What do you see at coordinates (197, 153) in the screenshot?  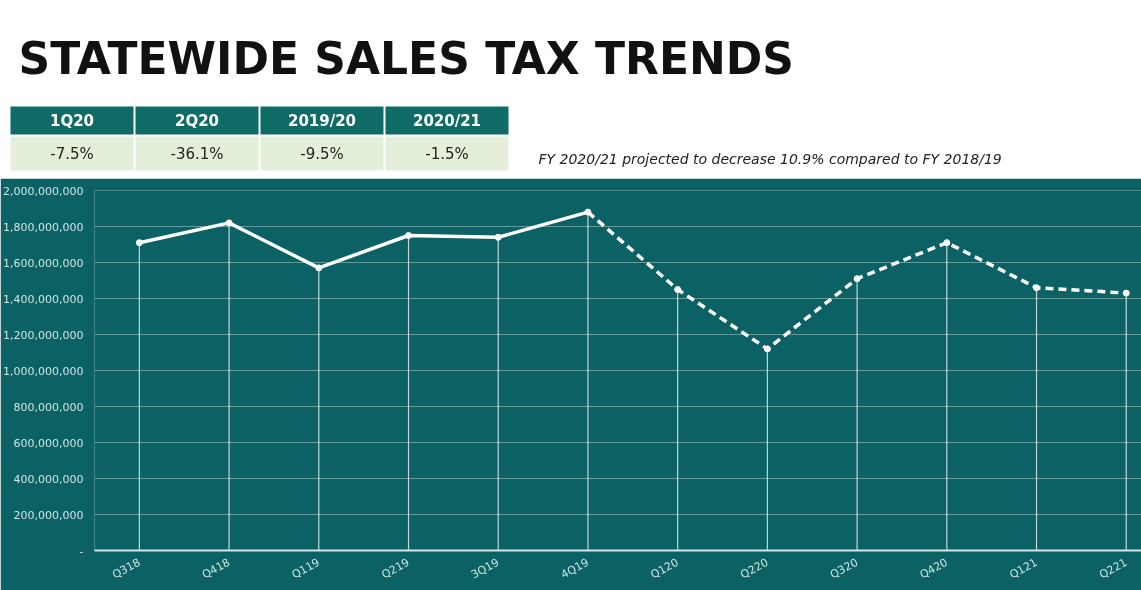 I see `text: -36.1%` at bounding box center [197, 153].